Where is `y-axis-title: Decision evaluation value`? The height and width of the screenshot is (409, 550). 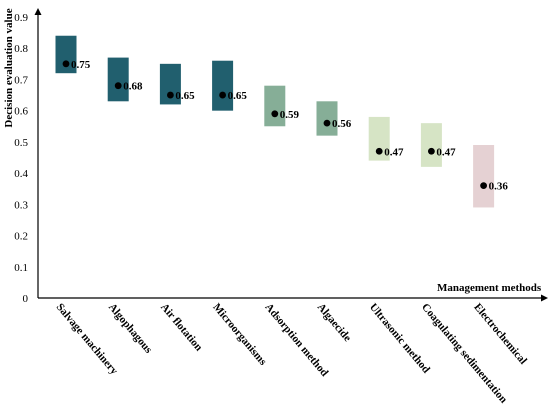 y-axis-title: Decision evaluation value is located at coordinates (9, 67).